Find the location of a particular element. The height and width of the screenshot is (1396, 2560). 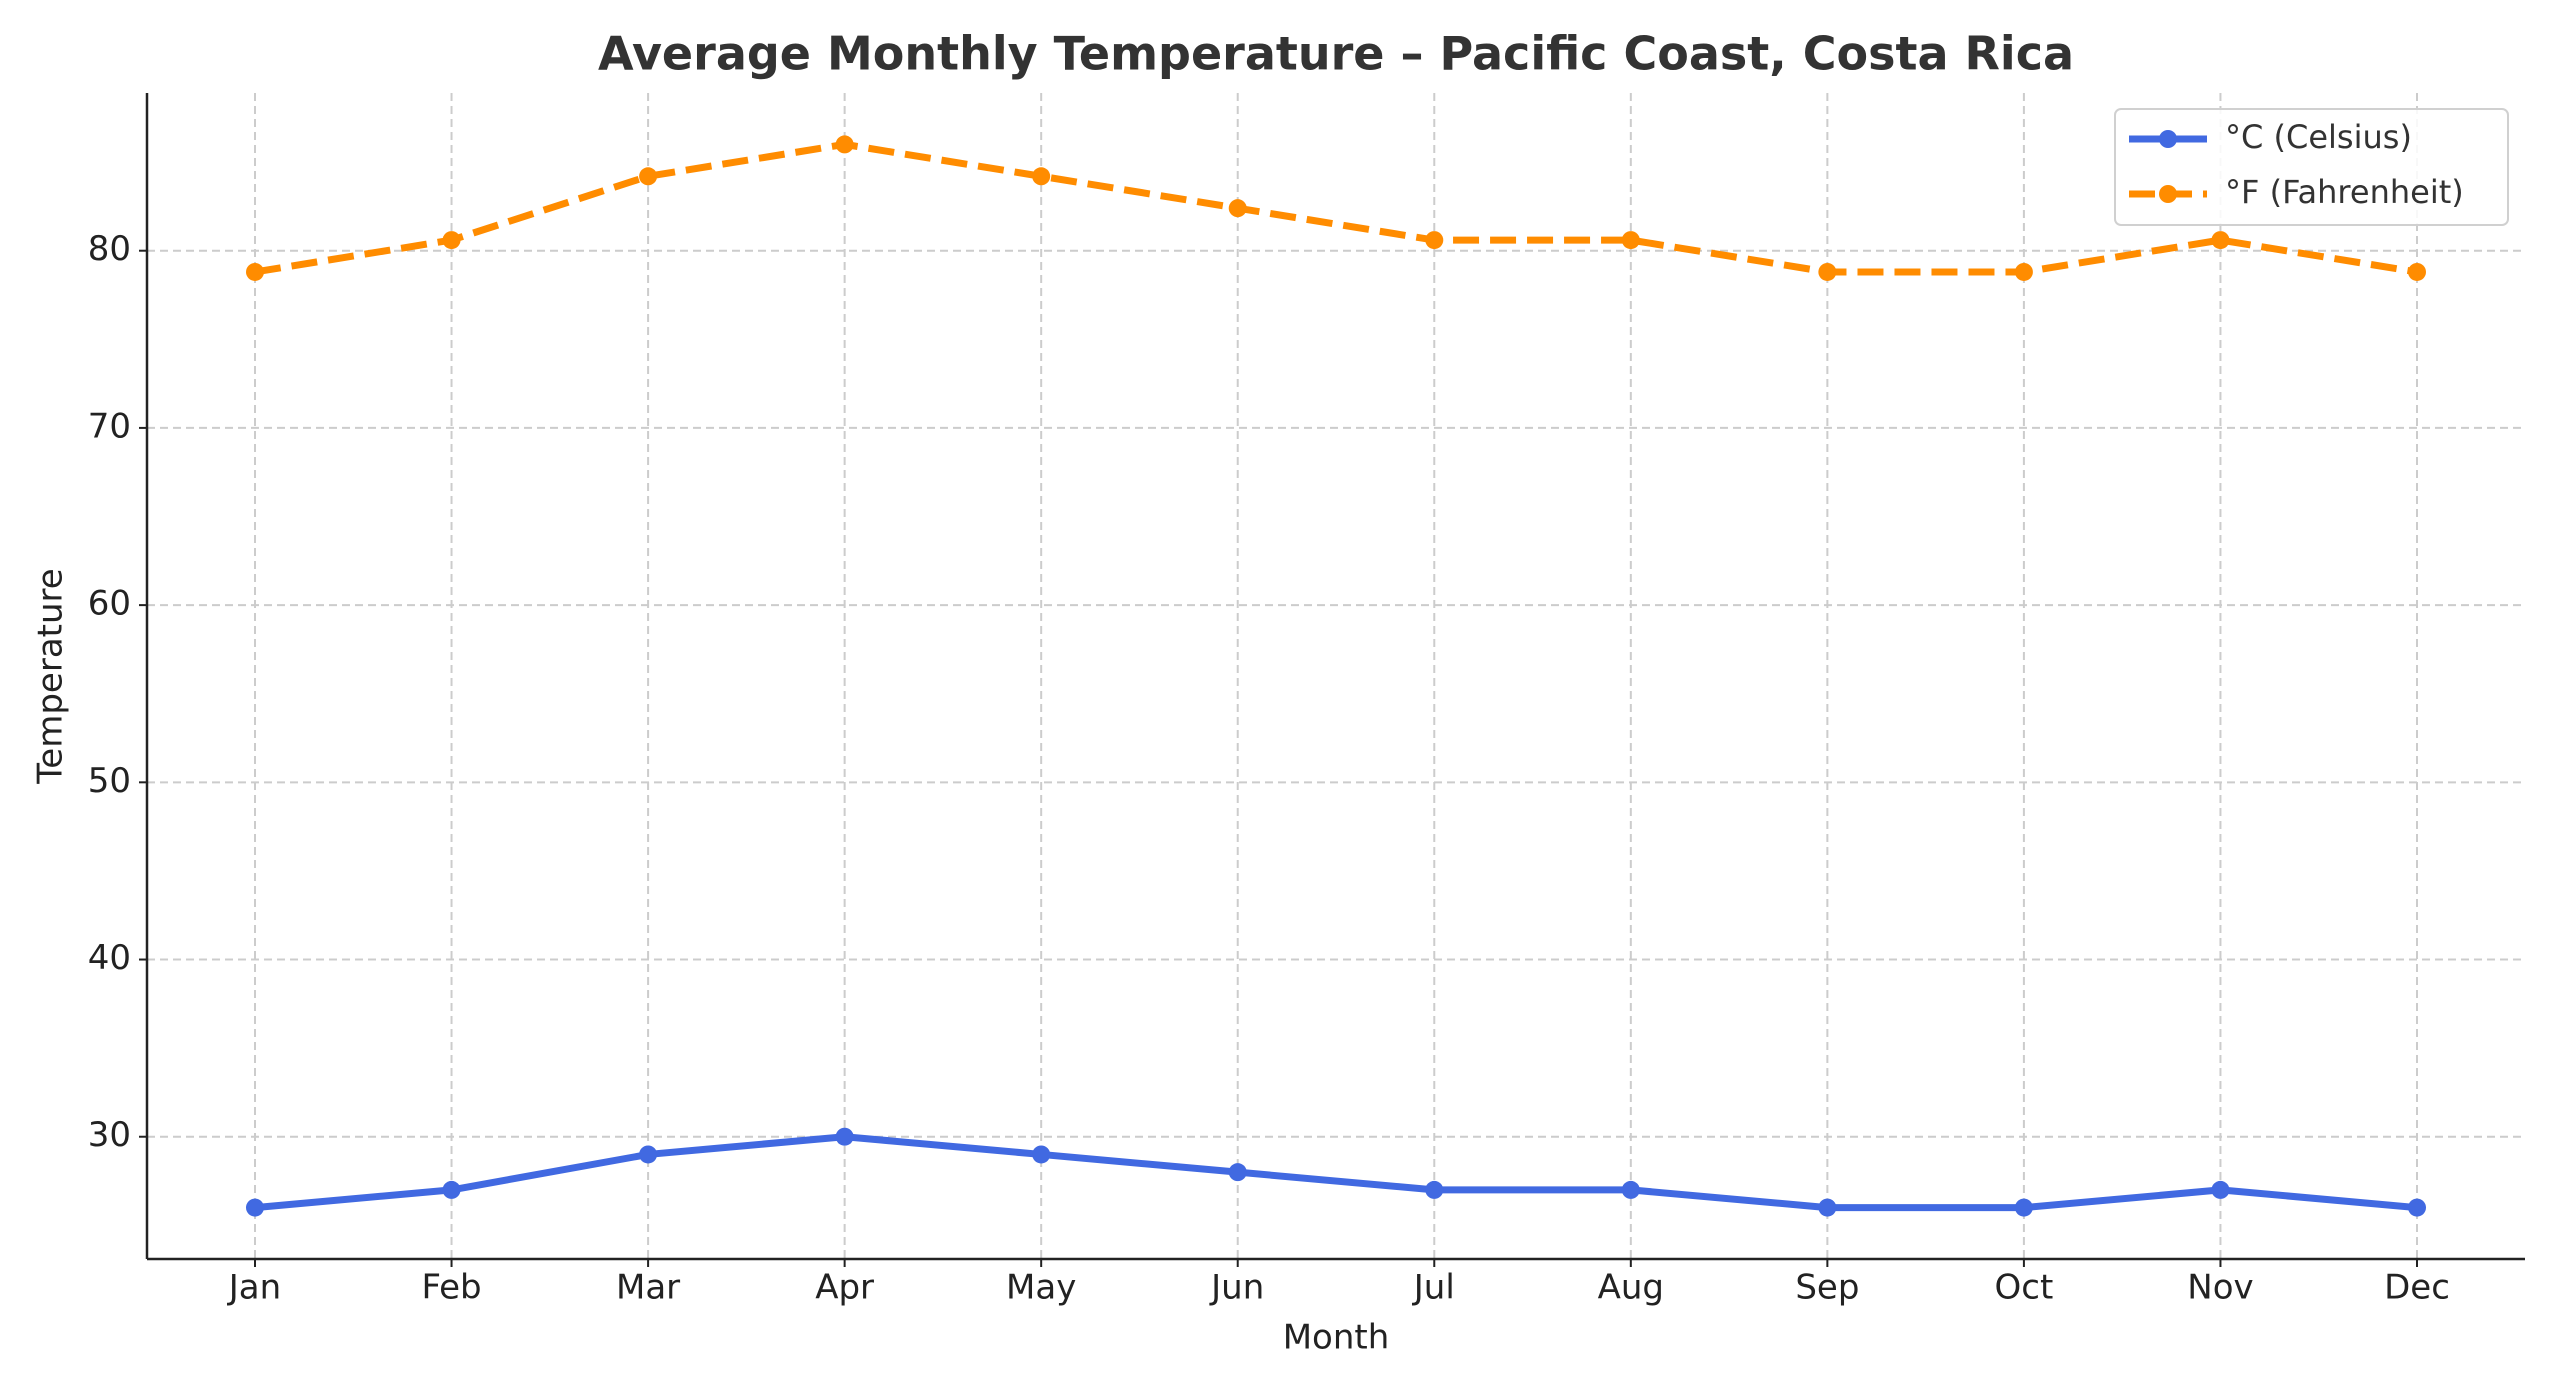

y-tick-label: 80 is located at coordinates (109, 249).